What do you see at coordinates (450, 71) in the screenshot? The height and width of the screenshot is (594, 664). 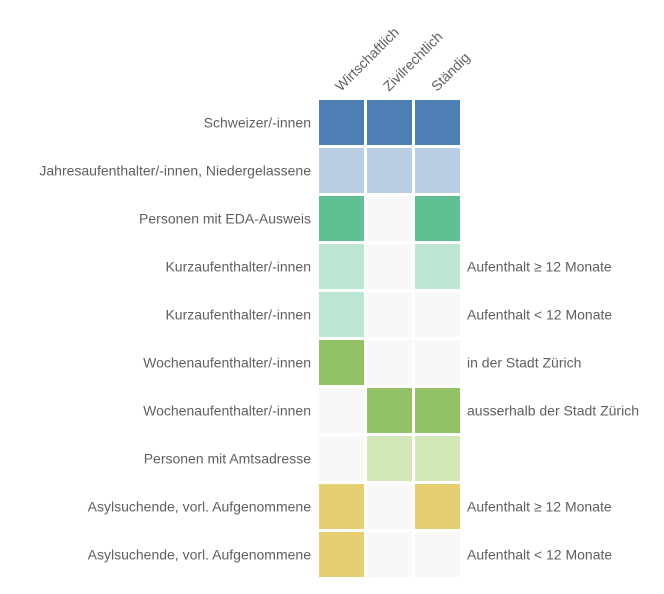 I see `column-header: Ständig` at bounding box center [450, 71].